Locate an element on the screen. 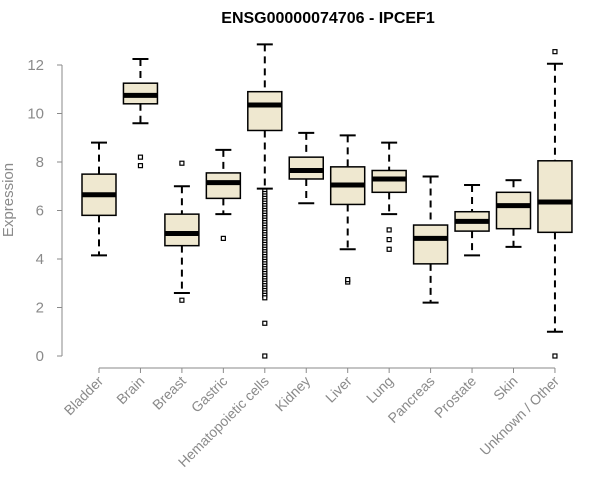 This screenshot has width=600, height=500. x-tick-label: Prostate is located at coordinates (455, 397).